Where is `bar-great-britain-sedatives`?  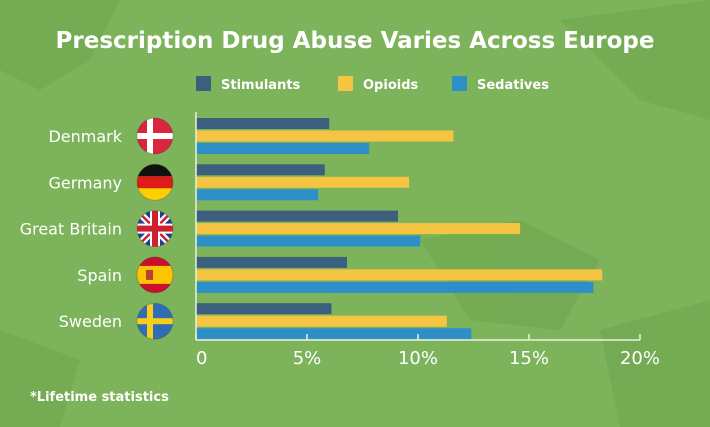
bar-great-britain-sedatives is located at coordinates (308, 241).